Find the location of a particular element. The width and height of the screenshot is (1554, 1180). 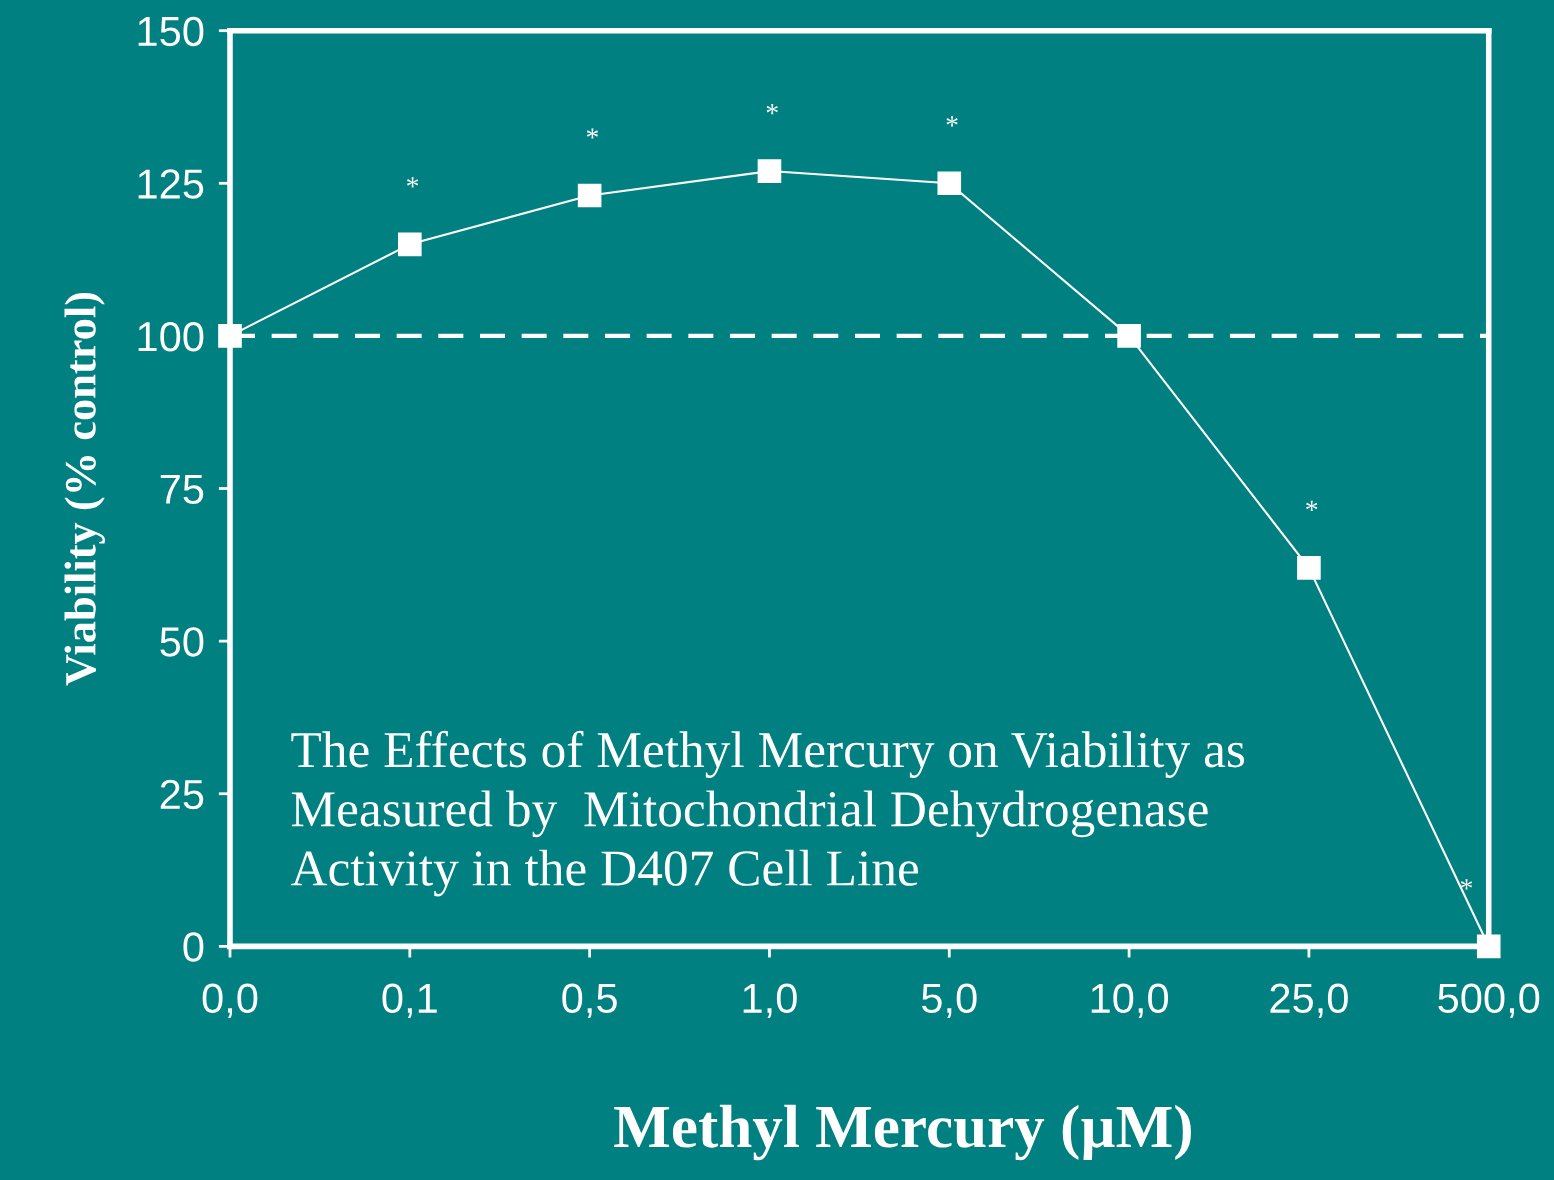

y-tick-label: 125 is located at coordinates (171, 184).